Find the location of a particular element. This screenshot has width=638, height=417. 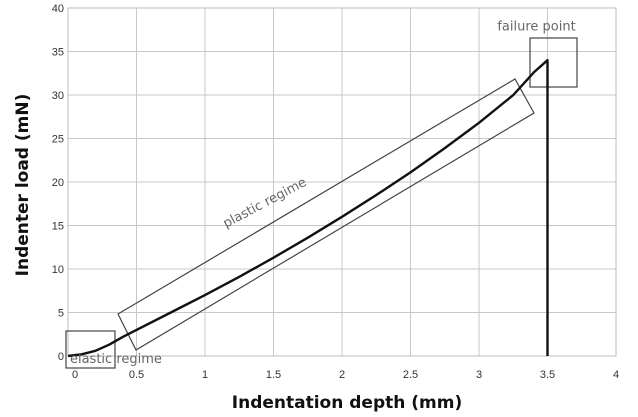

y-tick-label: 20 is located at coordinates (58, 183).